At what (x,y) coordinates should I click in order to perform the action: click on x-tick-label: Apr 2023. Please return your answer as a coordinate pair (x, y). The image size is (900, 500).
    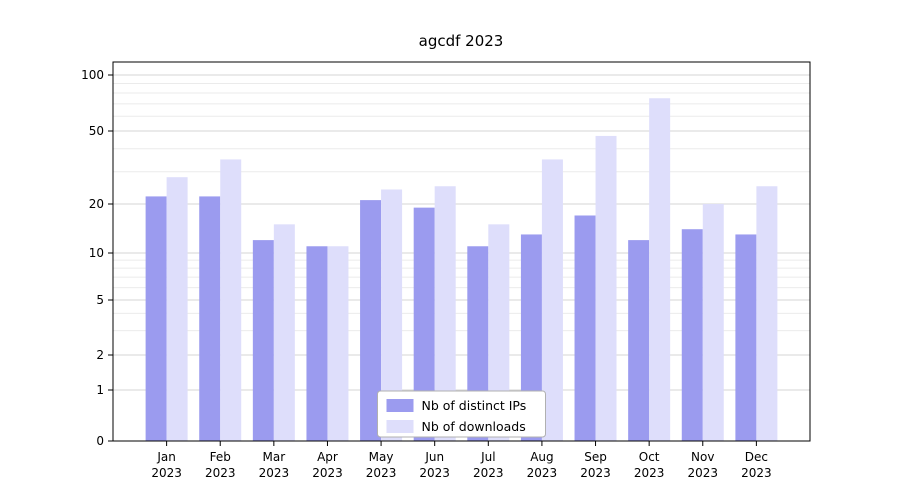
    Looking at the image, I should click on (327, 465).